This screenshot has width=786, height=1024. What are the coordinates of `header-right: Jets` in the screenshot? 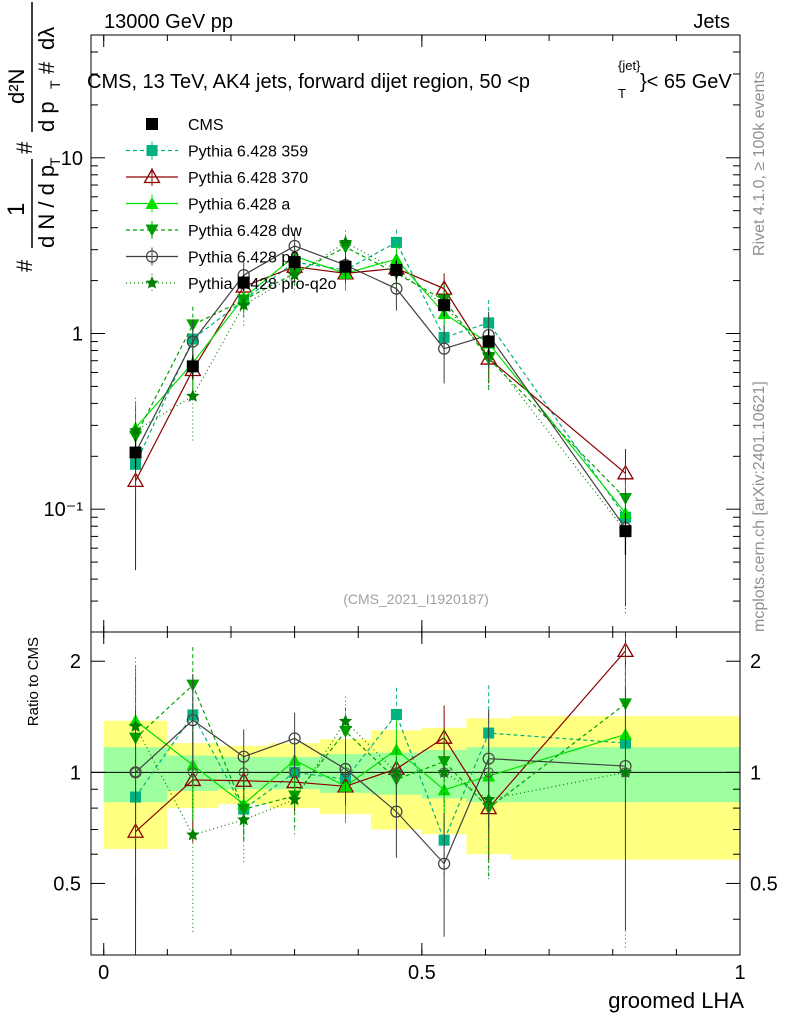 It's located at (711, 22).